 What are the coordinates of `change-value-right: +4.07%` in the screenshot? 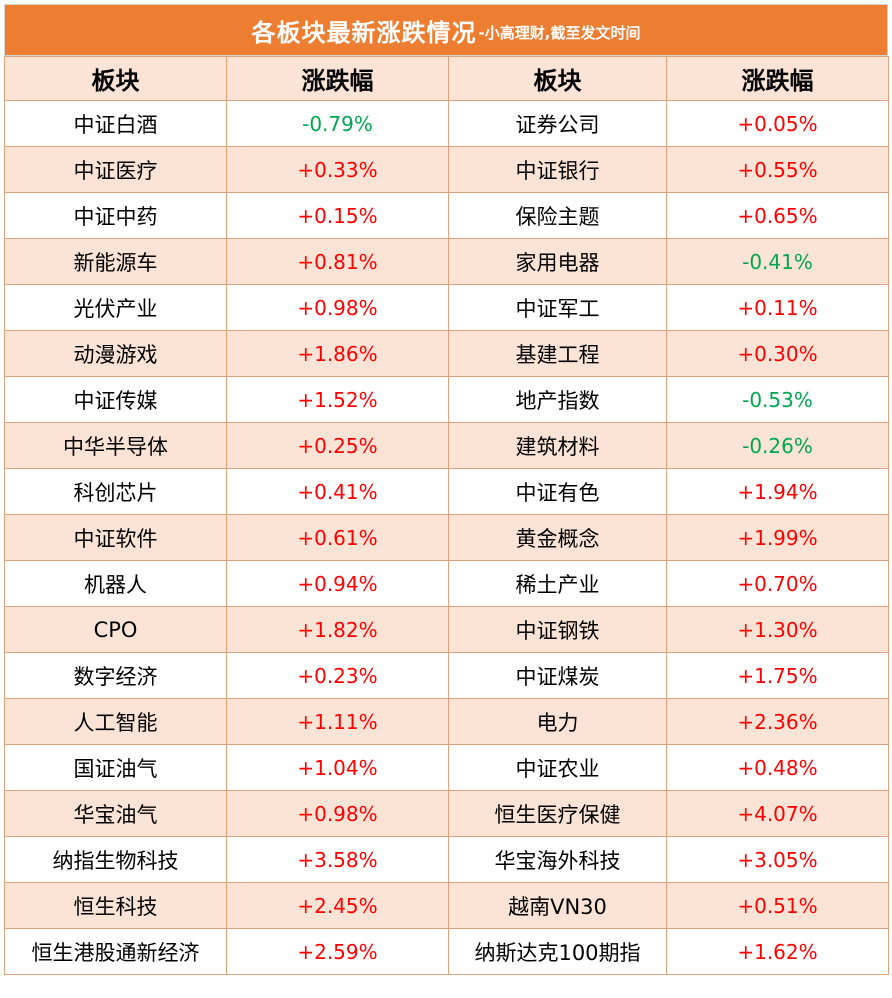 It's located at (777, 813).